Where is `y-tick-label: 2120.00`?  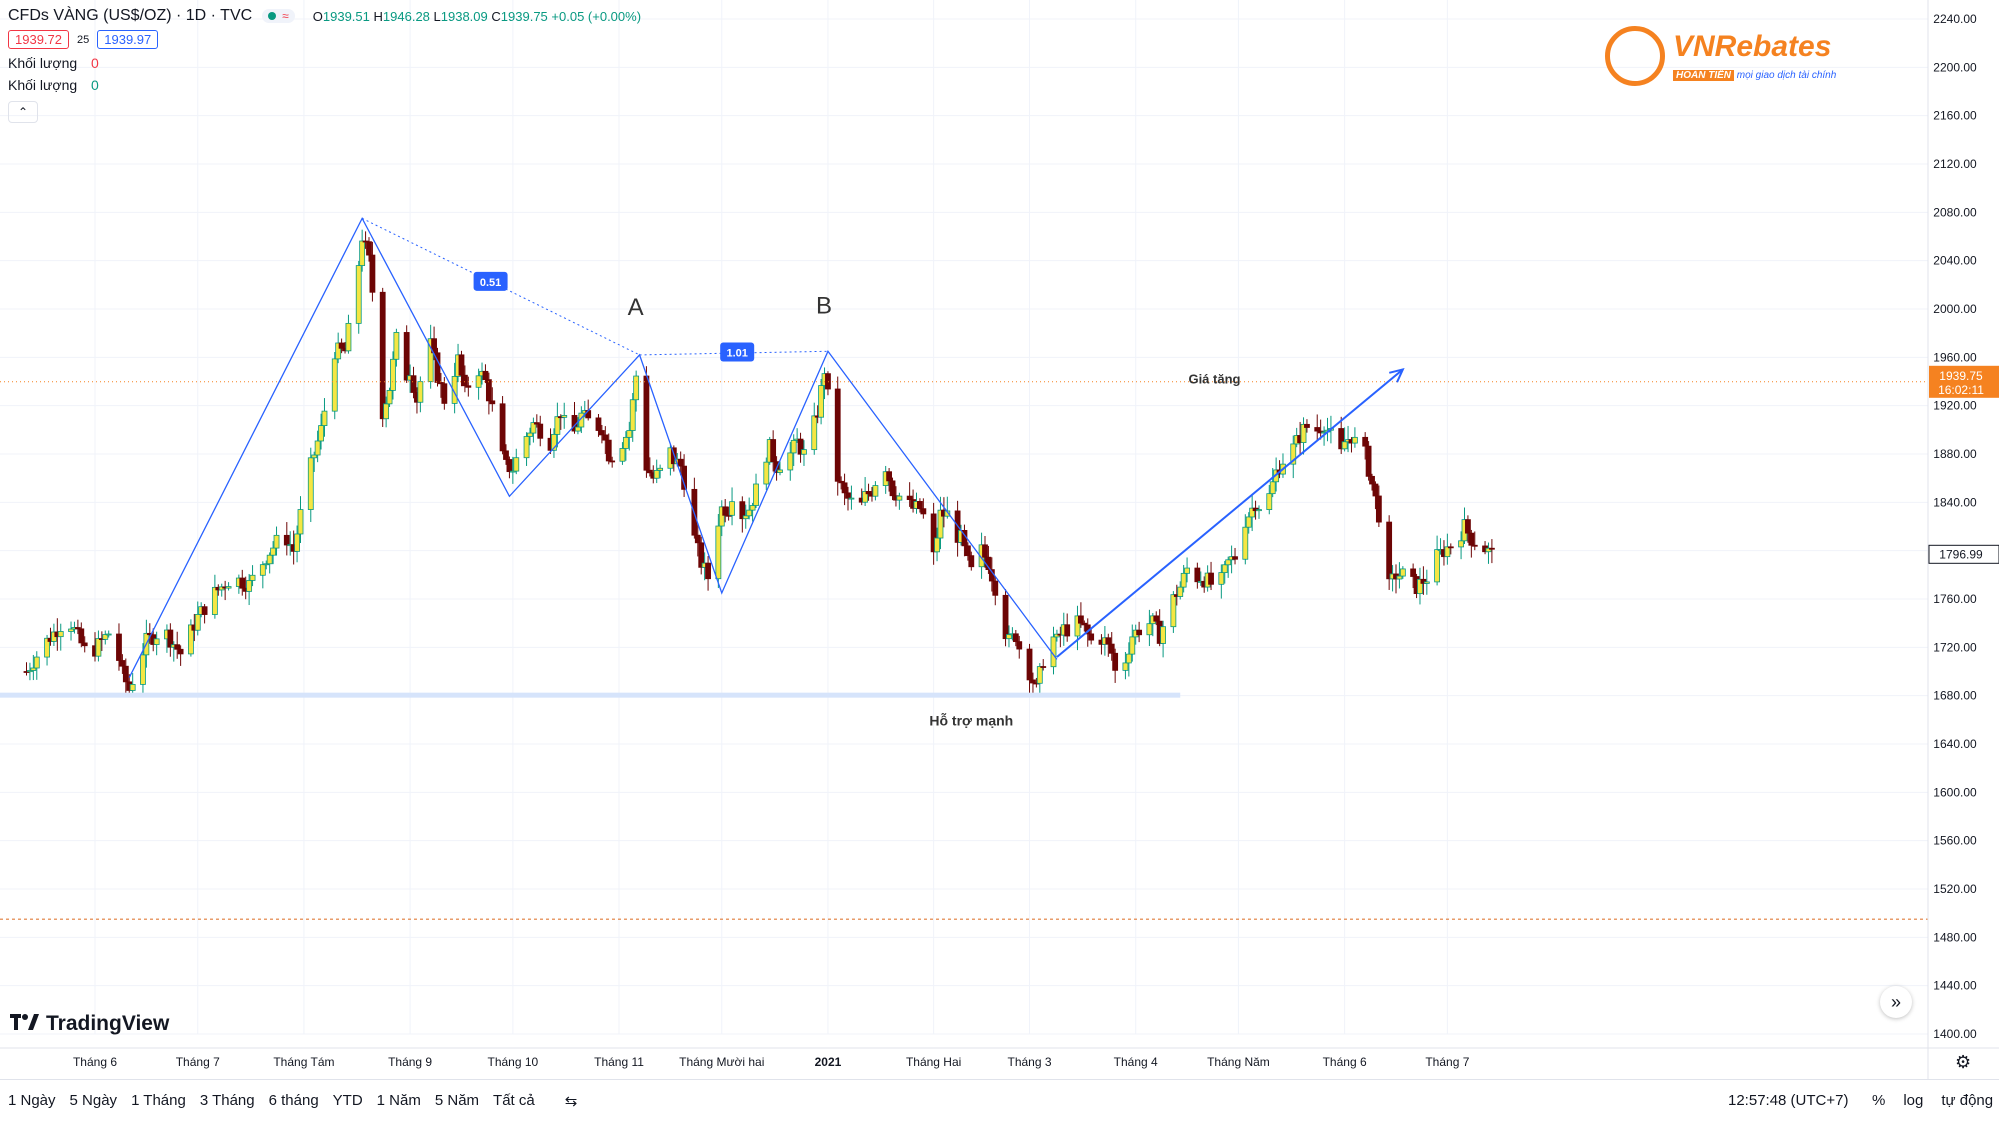
y-tick-label: 2120.00 is located at coordinates (1955, 164).